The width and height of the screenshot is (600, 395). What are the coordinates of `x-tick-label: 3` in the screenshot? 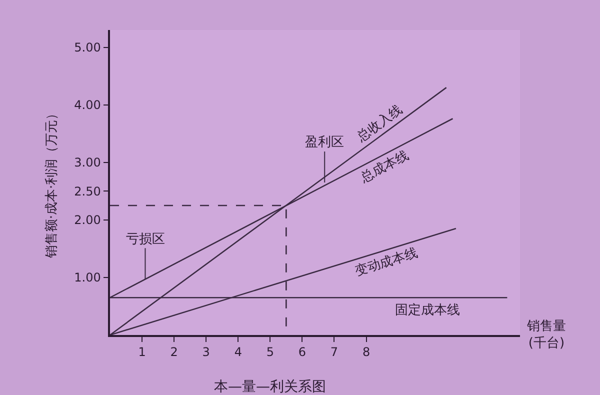 It's located at (206, 352).